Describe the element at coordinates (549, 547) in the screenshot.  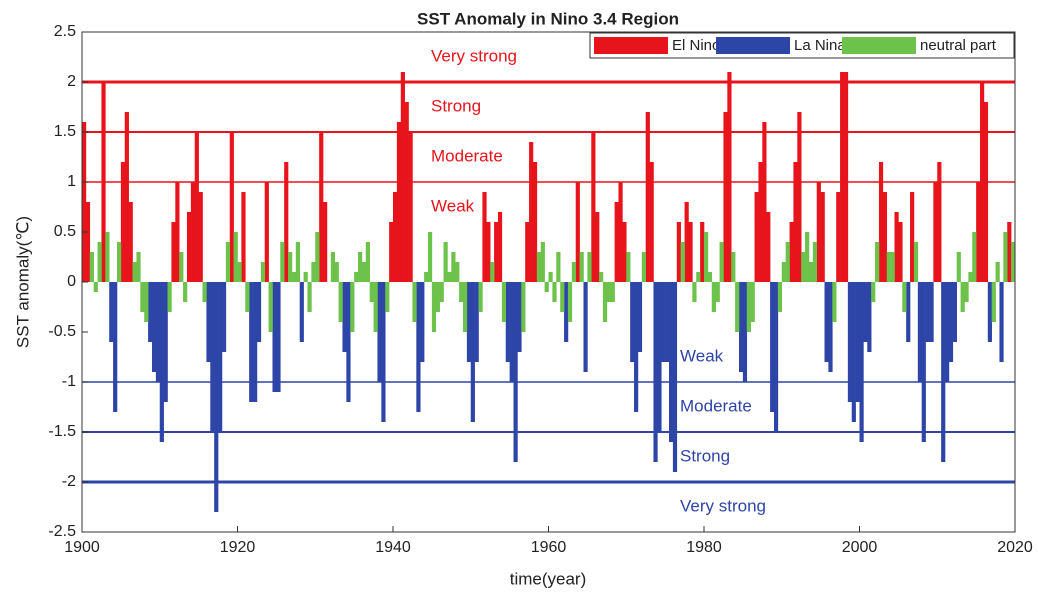
I see `x-tick-label: 1960` at that location.